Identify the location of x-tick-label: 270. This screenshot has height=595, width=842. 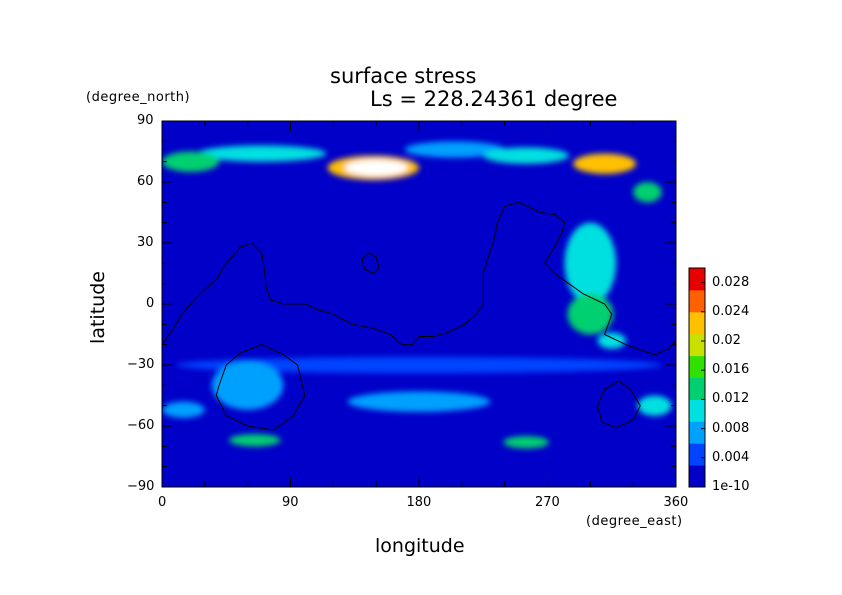
(547, 502).